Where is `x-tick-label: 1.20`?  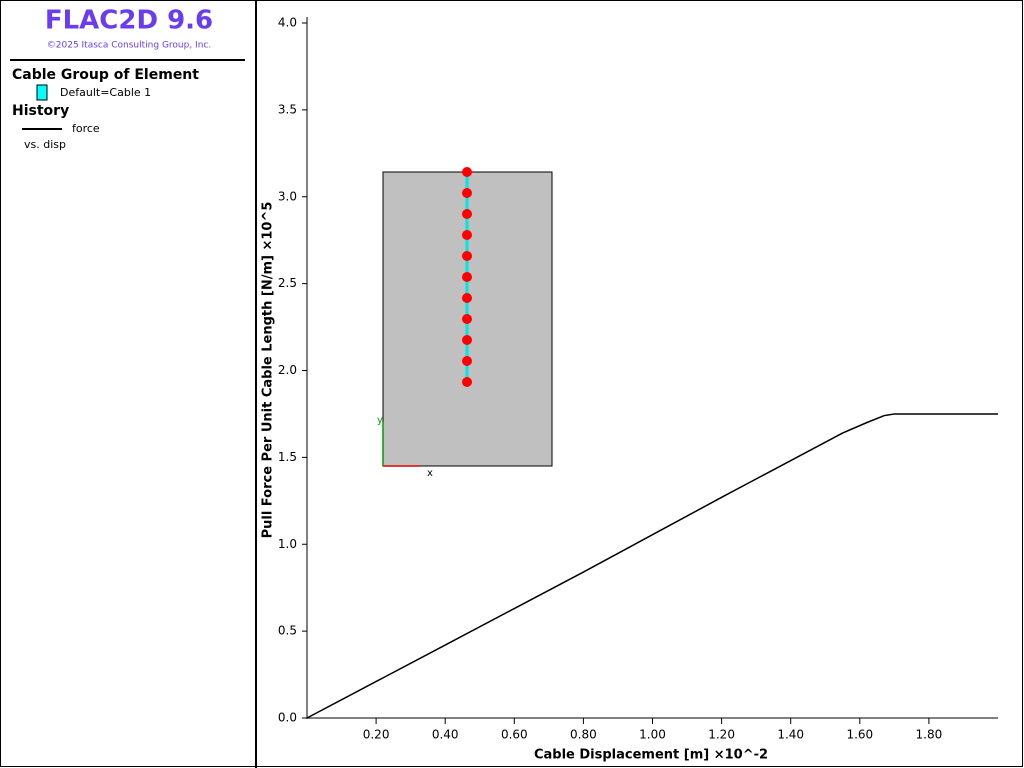
x-tick-label: 1.20 is located at coordinates (721, 735).